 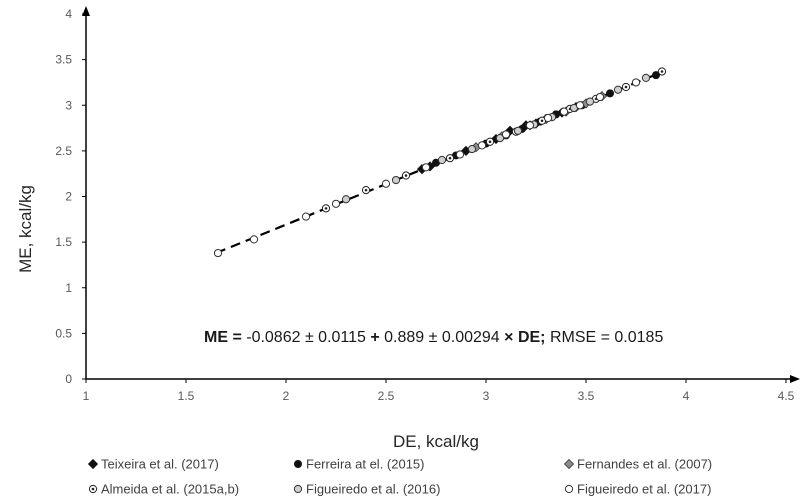 I want to click on x-axis-title: DE, kcal/kg, so click(x=436, y=441).